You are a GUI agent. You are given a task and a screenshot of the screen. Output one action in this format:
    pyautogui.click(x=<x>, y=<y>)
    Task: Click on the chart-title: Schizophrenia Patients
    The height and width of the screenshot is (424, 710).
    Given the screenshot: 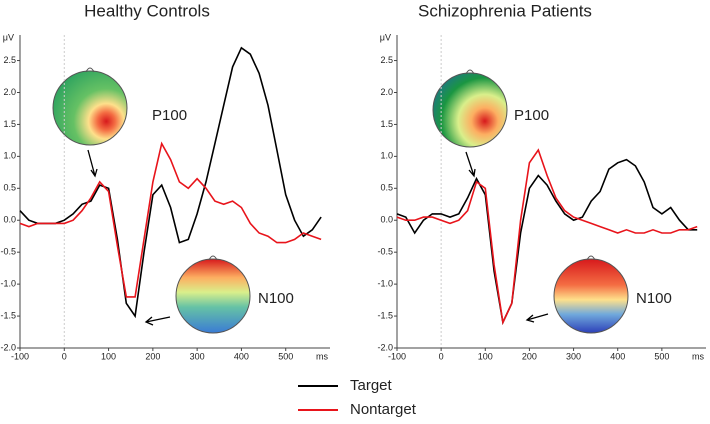 What is the action you would take?
    pyautogui.click(x=505, y=10)
    